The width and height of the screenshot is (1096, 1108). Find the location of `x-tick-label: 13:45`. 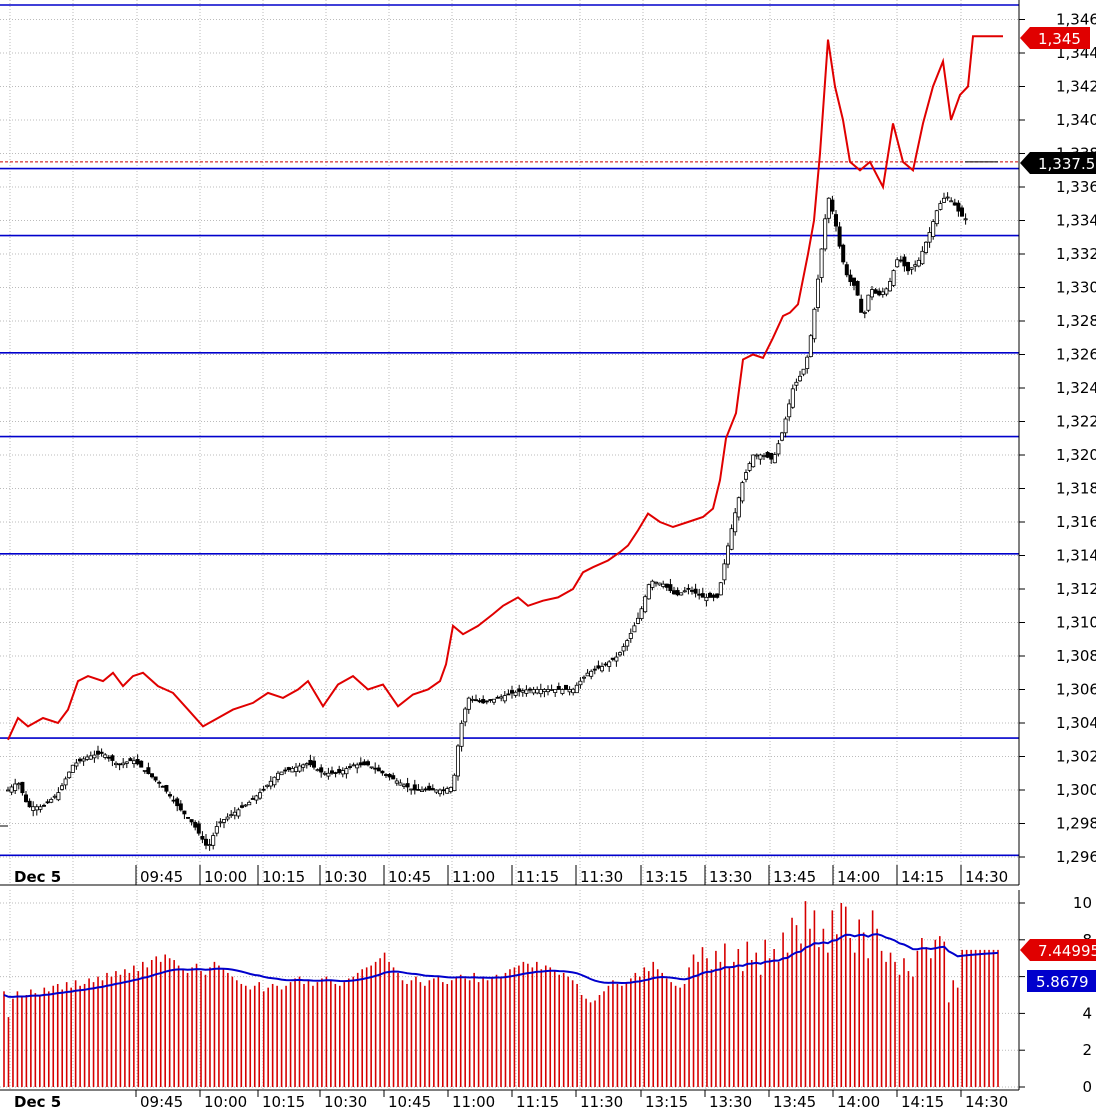

x-tick-label: 13:45 is located at coordinates (794, 1100).